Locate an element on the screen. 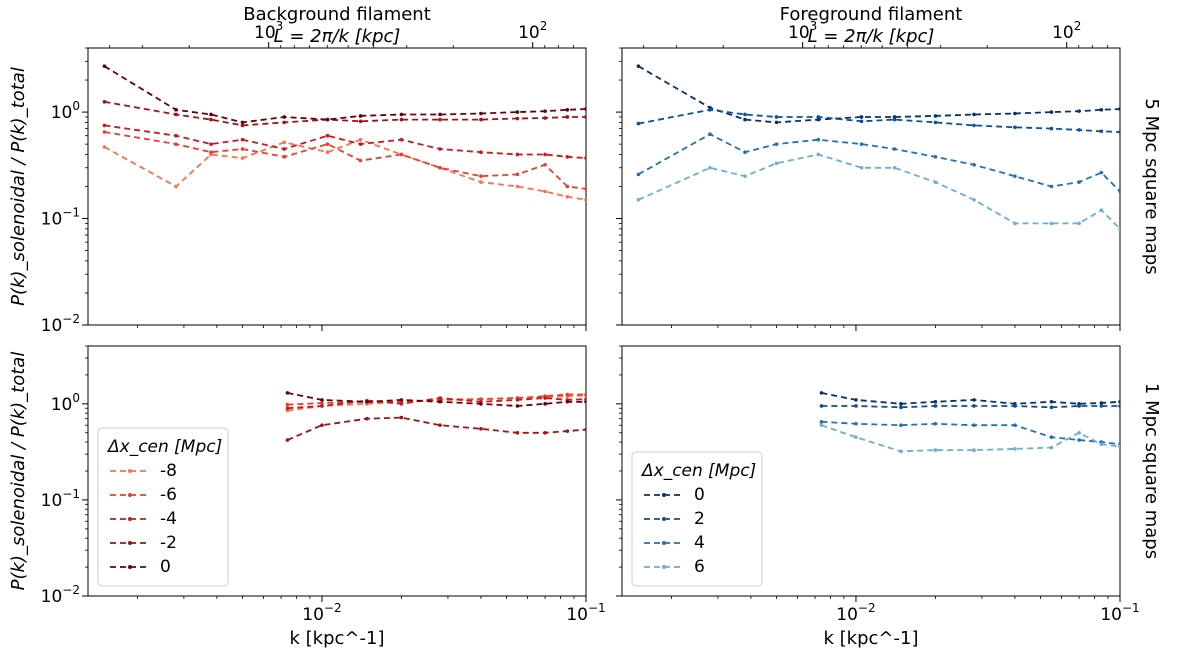  legend-label: -6 is located at coordinates (168, 495).